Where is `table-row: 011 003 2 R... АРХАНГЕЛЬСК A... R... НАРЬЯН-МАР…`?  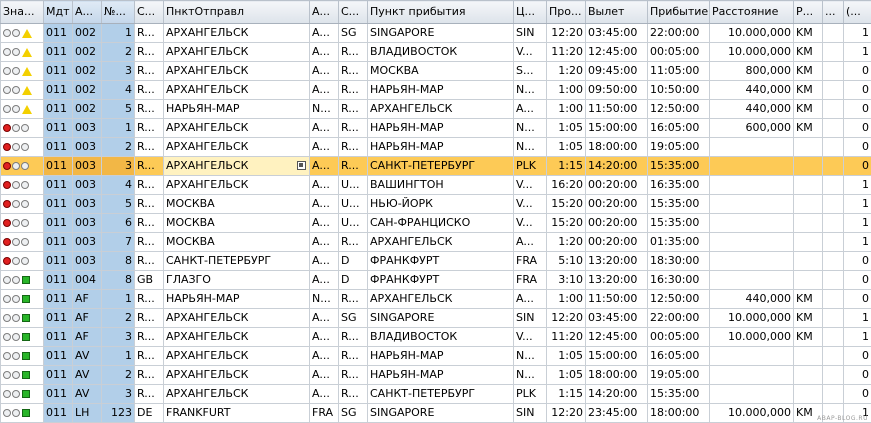 table-row: 011 003 2 R... АРХАНГЕЛЬСК A... R... НАРЬЯН-МАР… is located at coordinates (435, 147).